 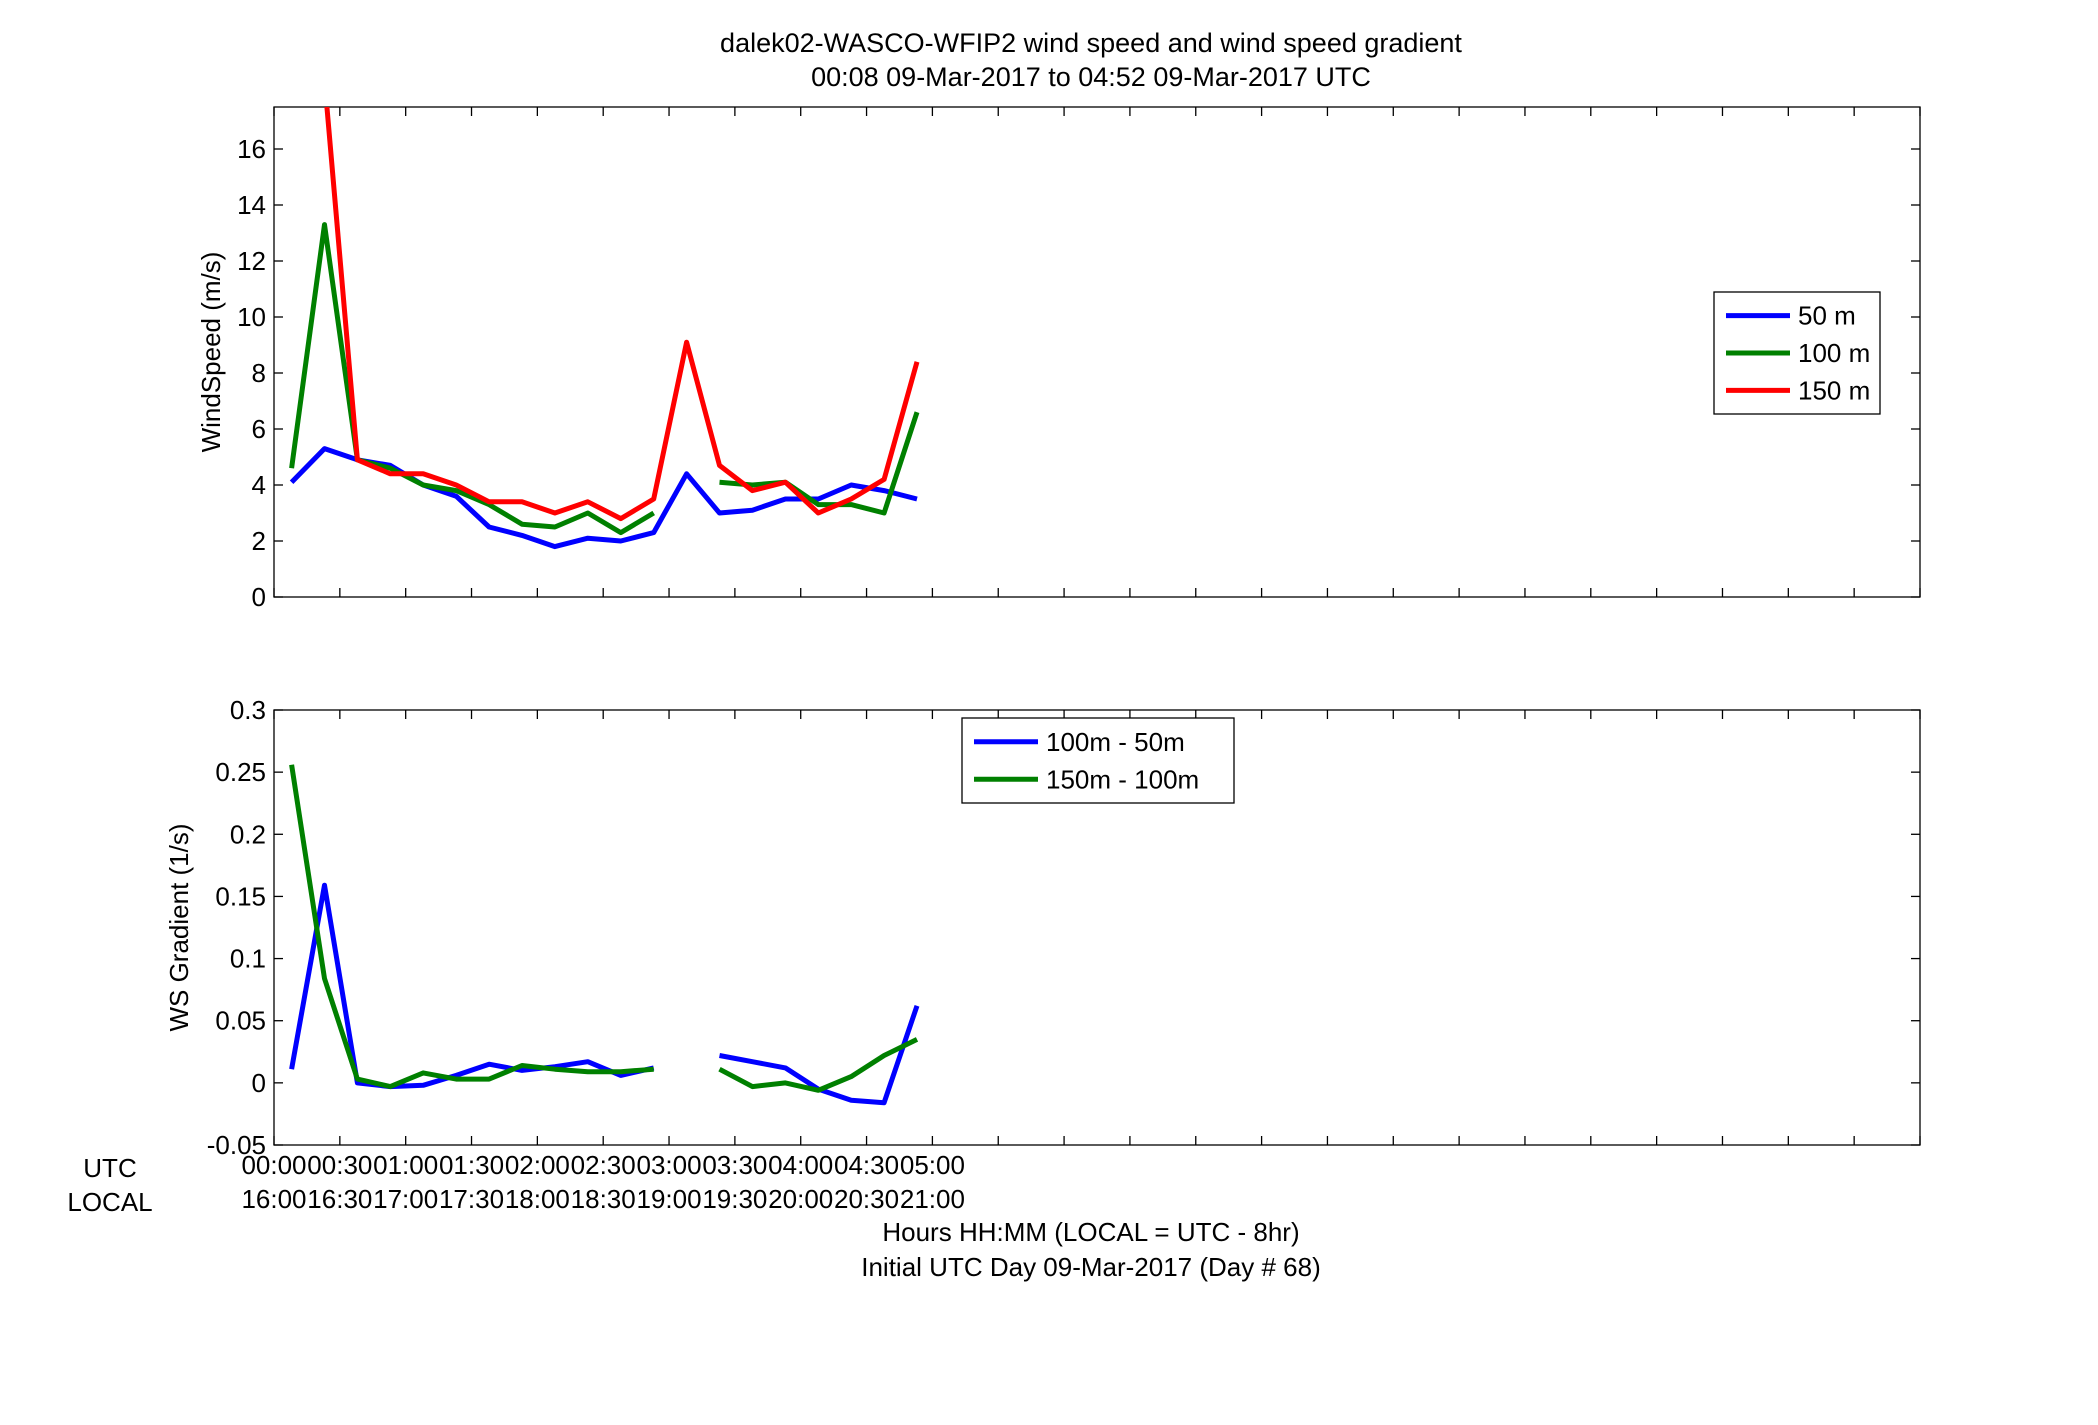 I want to click on x-tick-label-local: 20:00, so click(x=800, y=1199).